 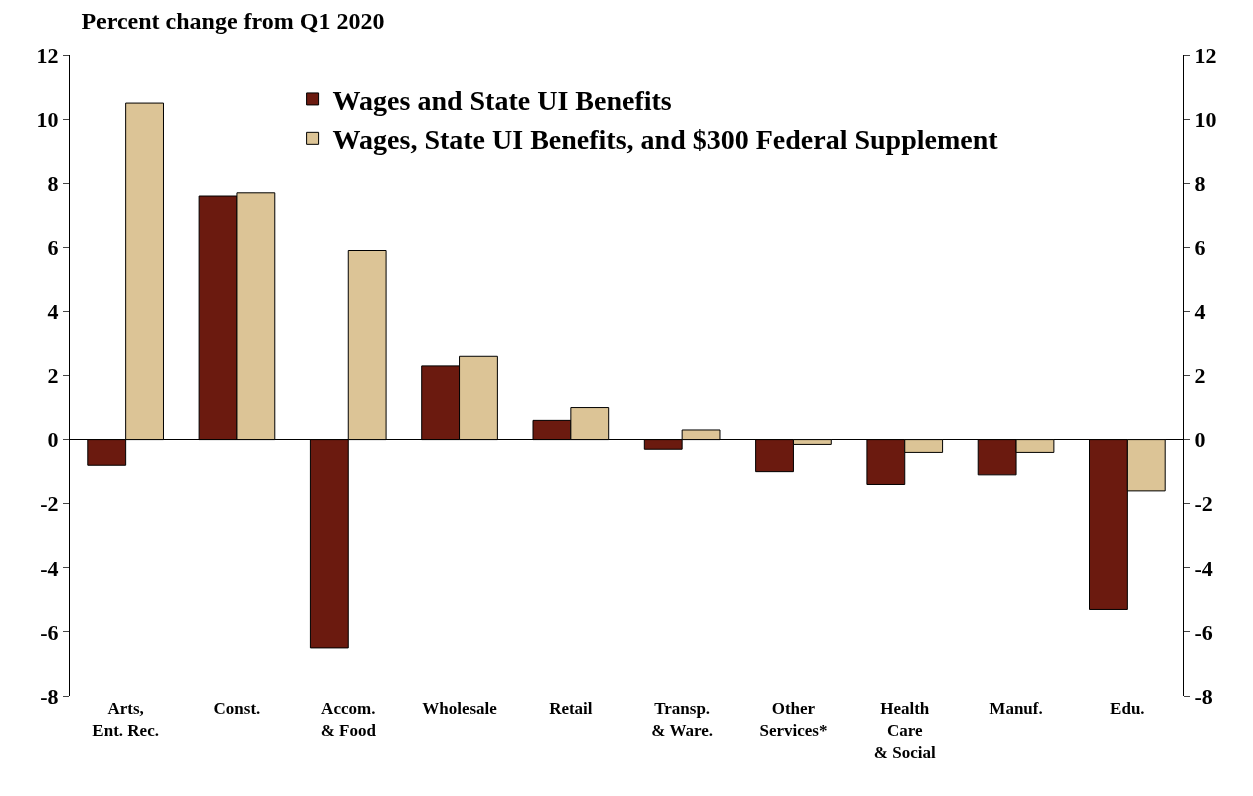 I want to click on y-tick-label: 2, so click(x=53, y=376).